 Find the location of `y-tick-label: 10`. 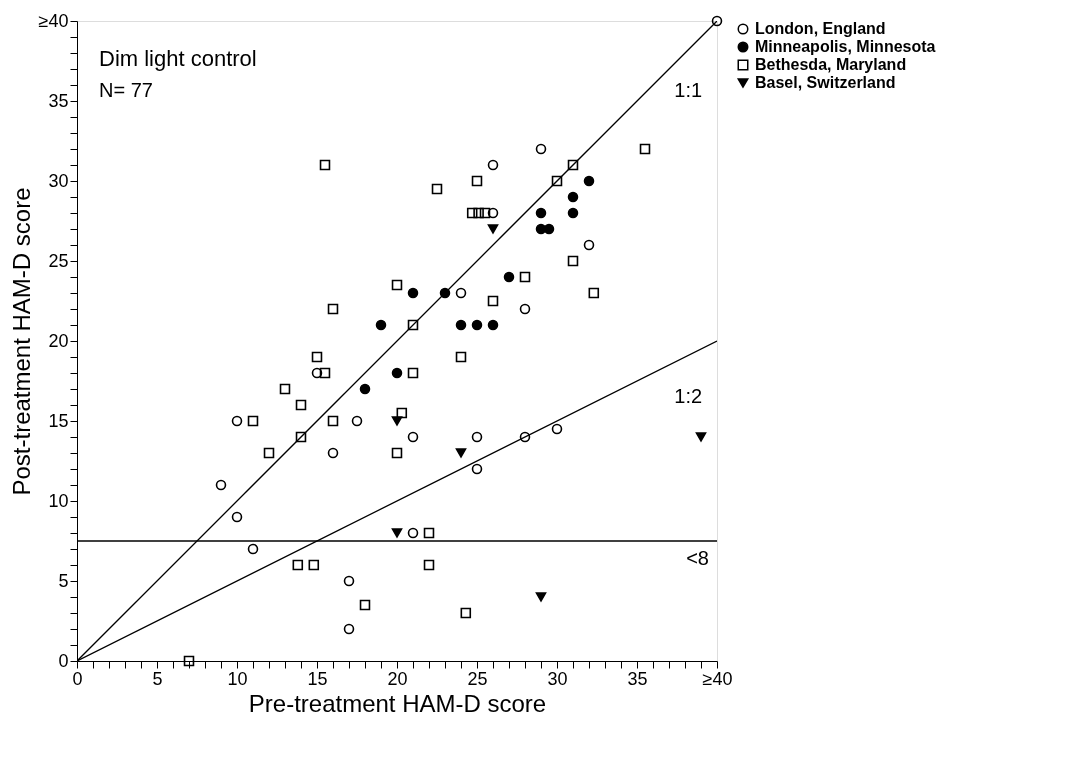

y-tick-label: 10 is located at coordinates (58, 500).